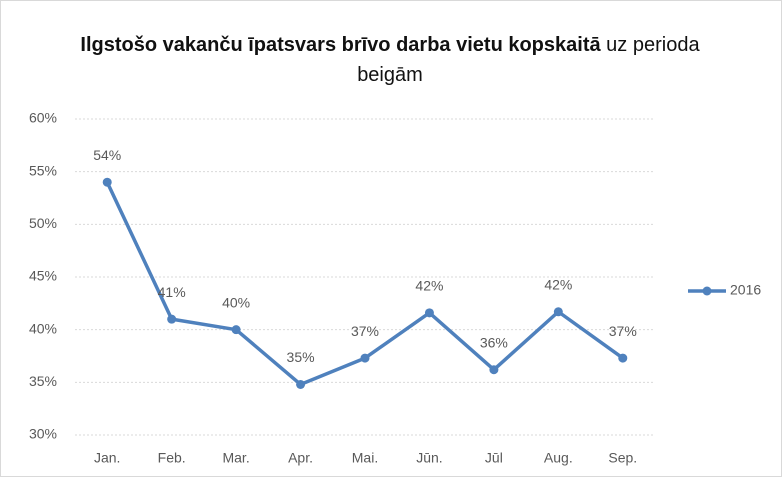  What do you see at coordinates (745, 290) in the screenshot?
I see `legend-label: 2016` at bounding box center [745, 290].